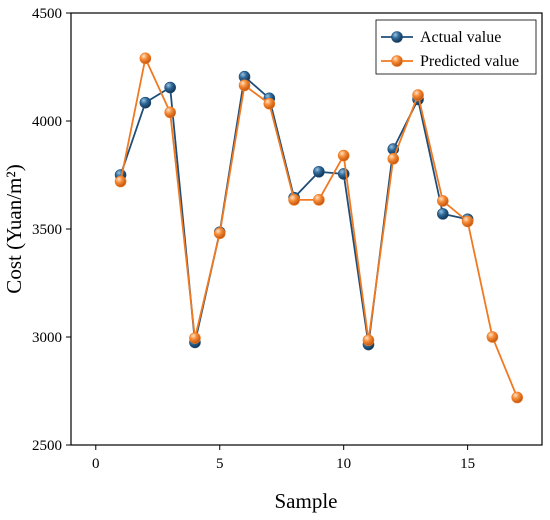  Describe the element at coordinates (47, 230) in the screenshot. I see `y-tick-label: 3500` at that location.